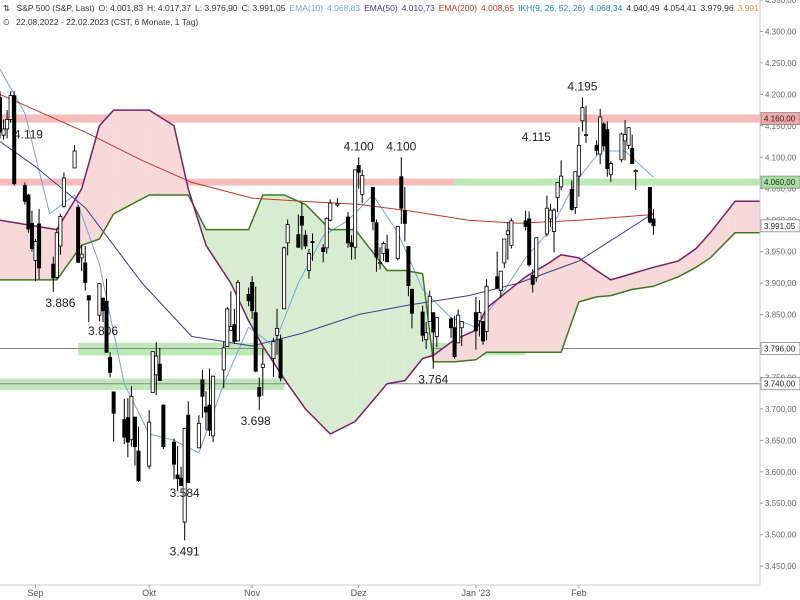 The height and width of the screenshot is (600, 800). Describe the element at coordinates (781, 566) in the screenshot. I see `y-tick-label: 3.450,00` at that location.